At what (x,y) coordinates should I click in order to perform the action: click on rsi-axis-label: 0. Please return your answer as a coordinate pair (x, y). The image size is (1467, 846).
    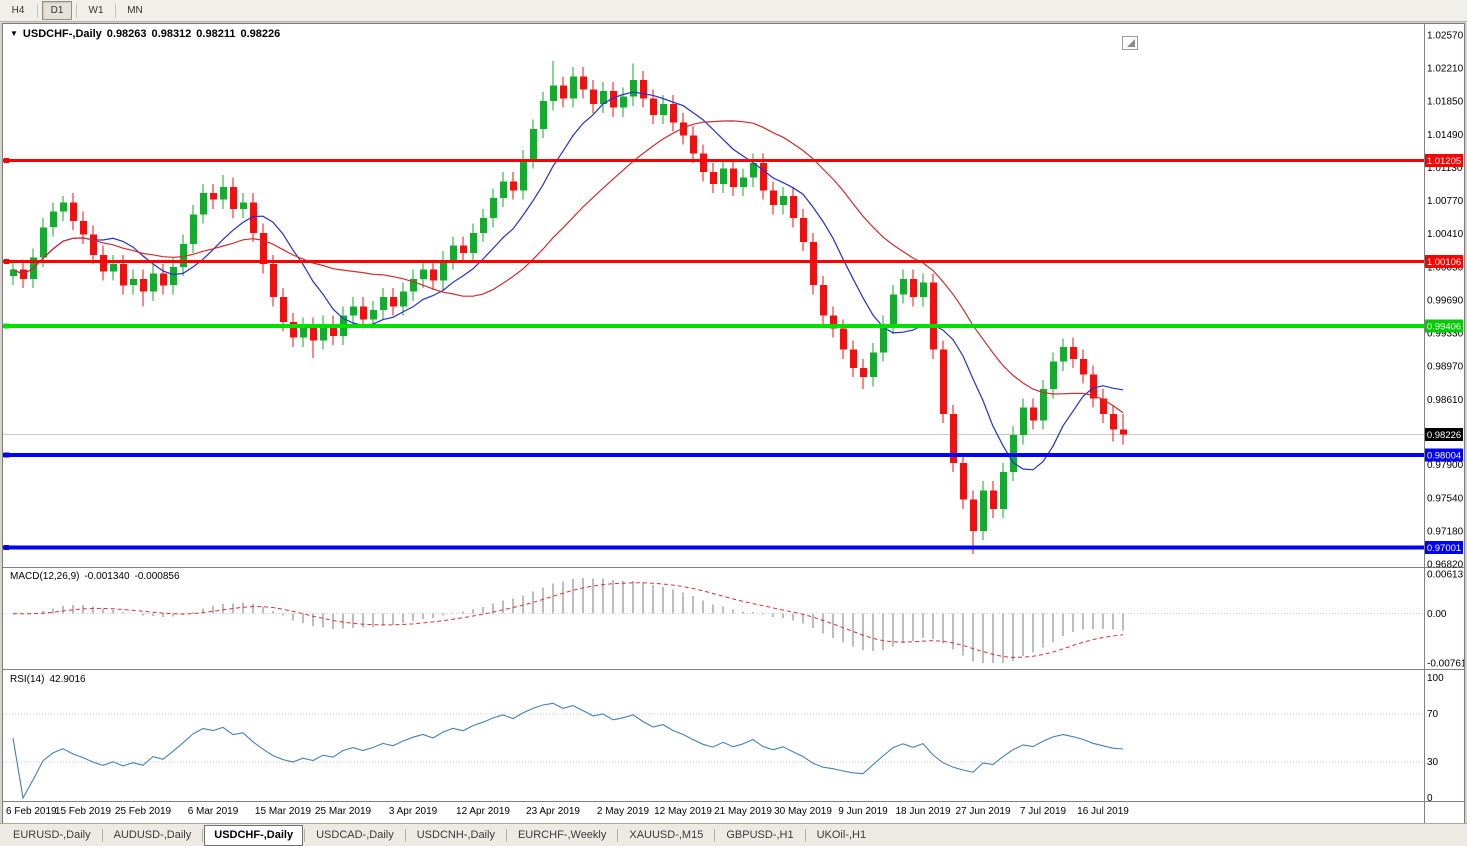
    Looking at the image, I should click on (1430, 798).